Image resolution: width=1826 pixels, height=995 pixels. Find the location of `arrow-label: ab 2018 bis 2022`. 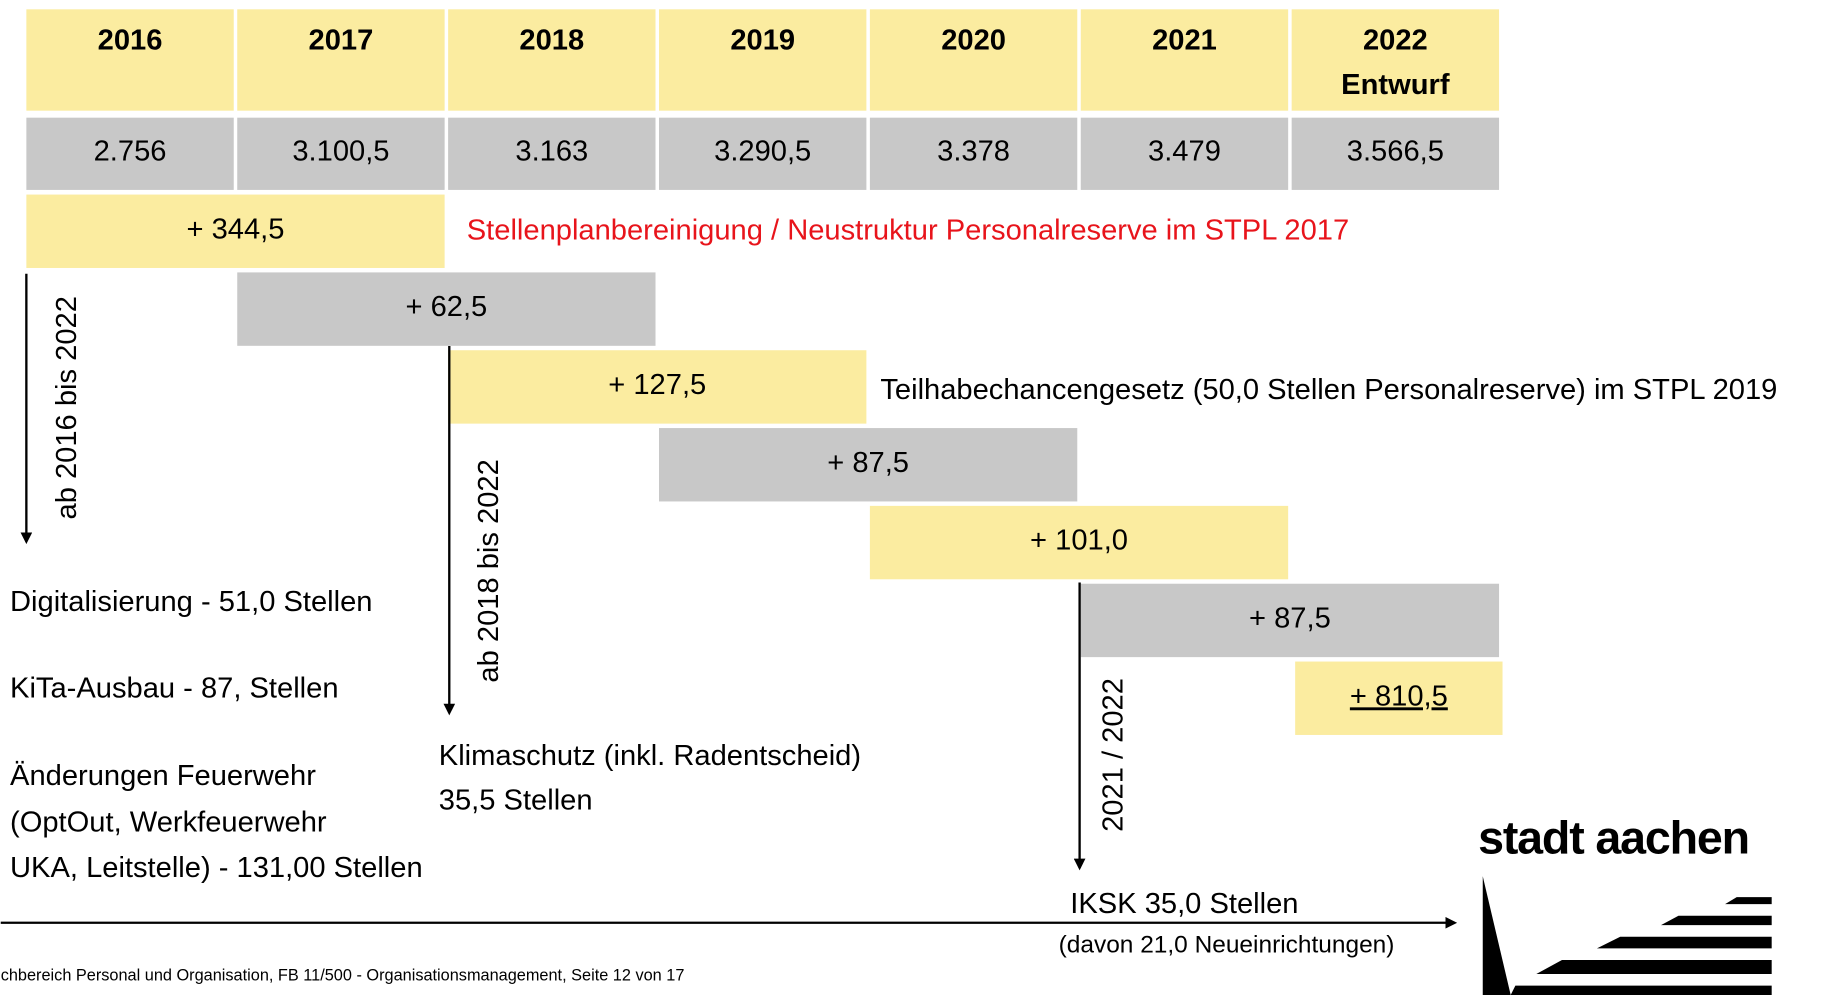

arrow-label: ab 2018 bis 2022 is located at coordinates (489, 570).